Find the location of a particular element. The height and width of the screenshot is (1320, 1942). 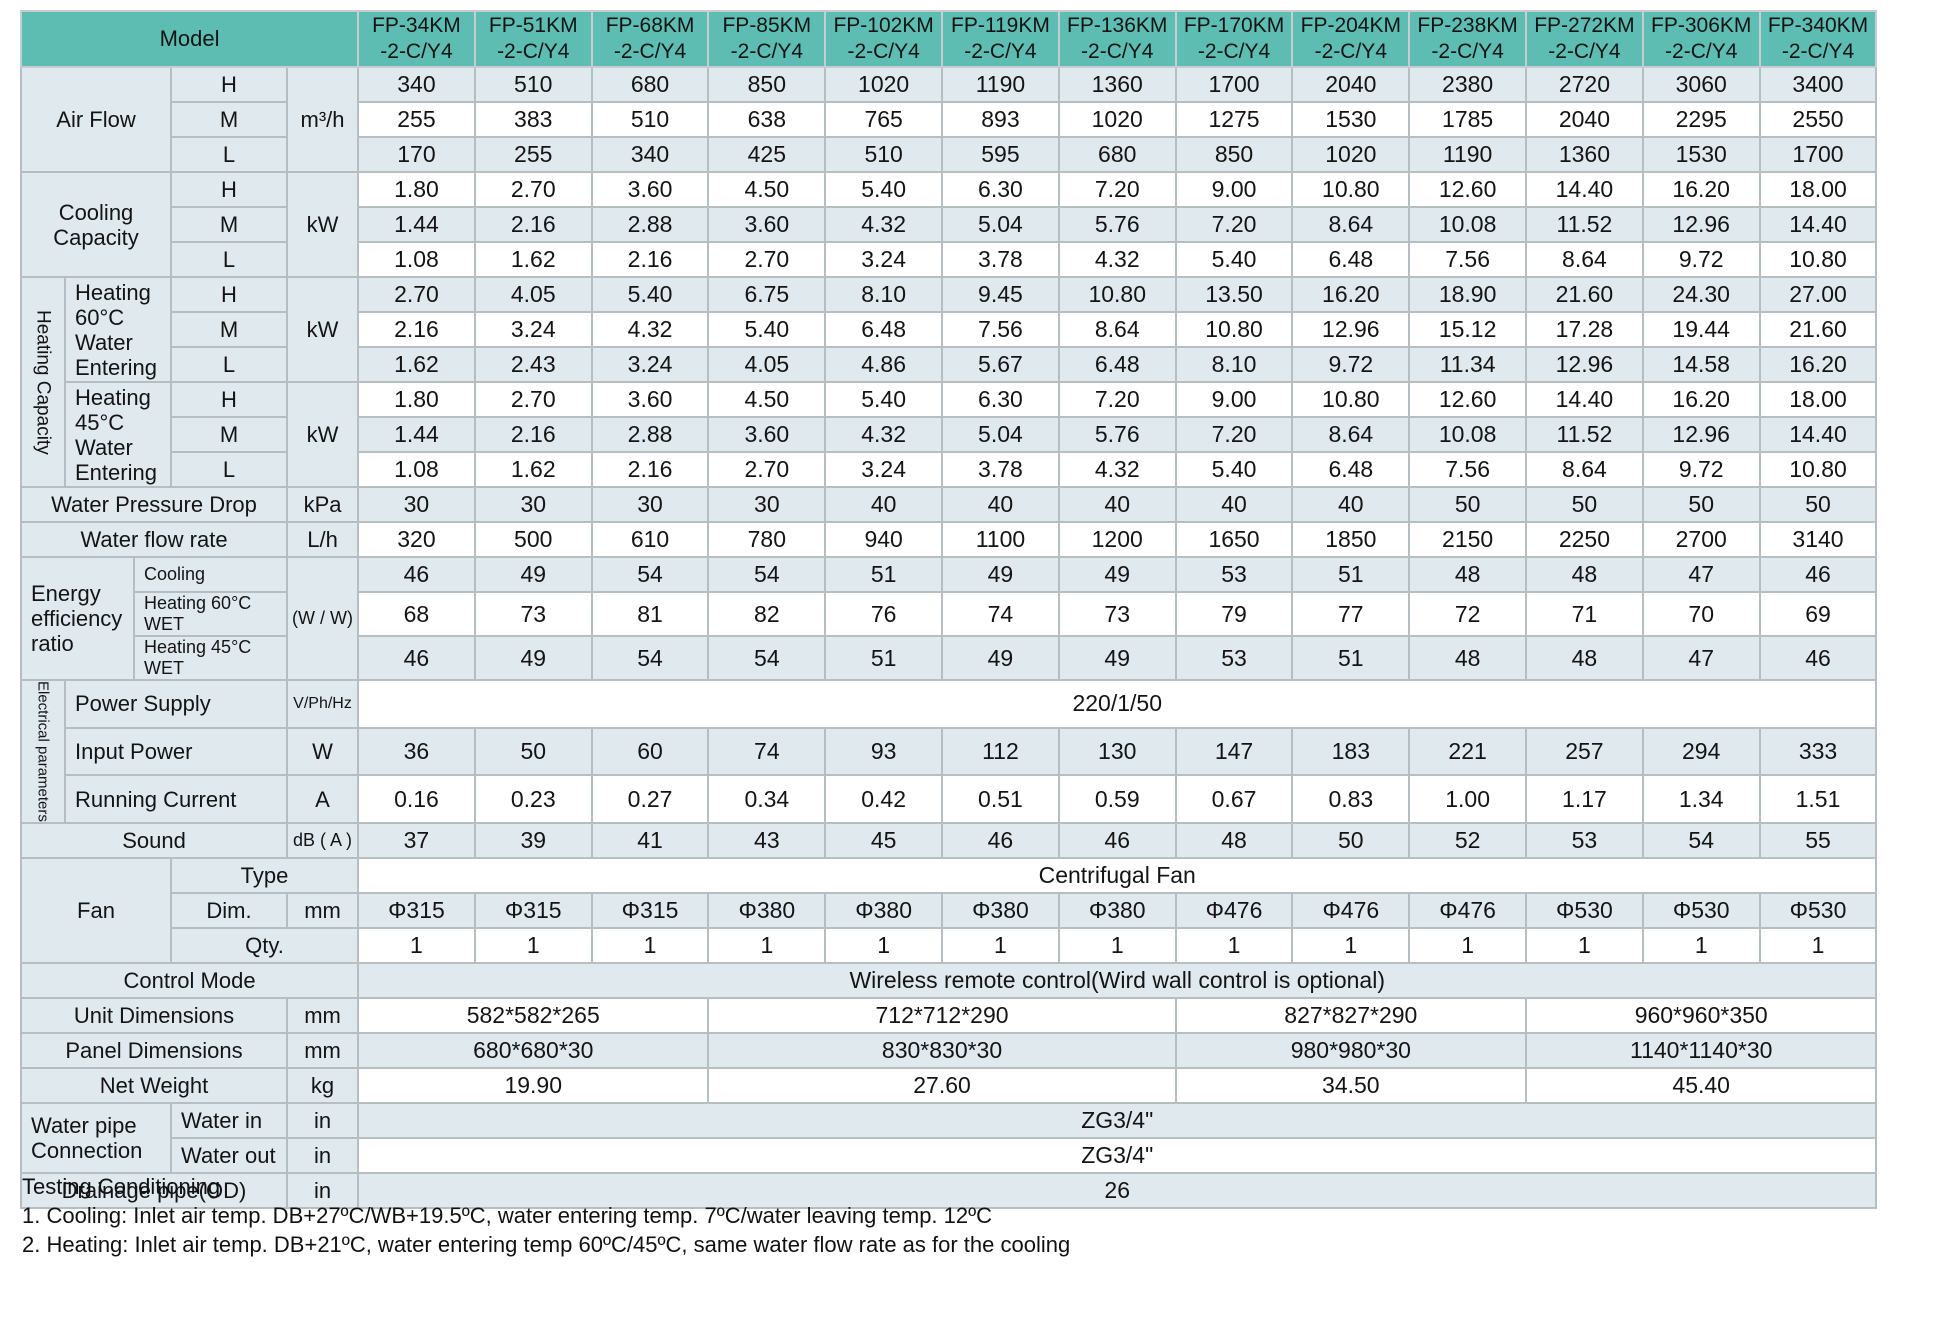

value-cell: 3060 is located at coordinates (1701, 84).